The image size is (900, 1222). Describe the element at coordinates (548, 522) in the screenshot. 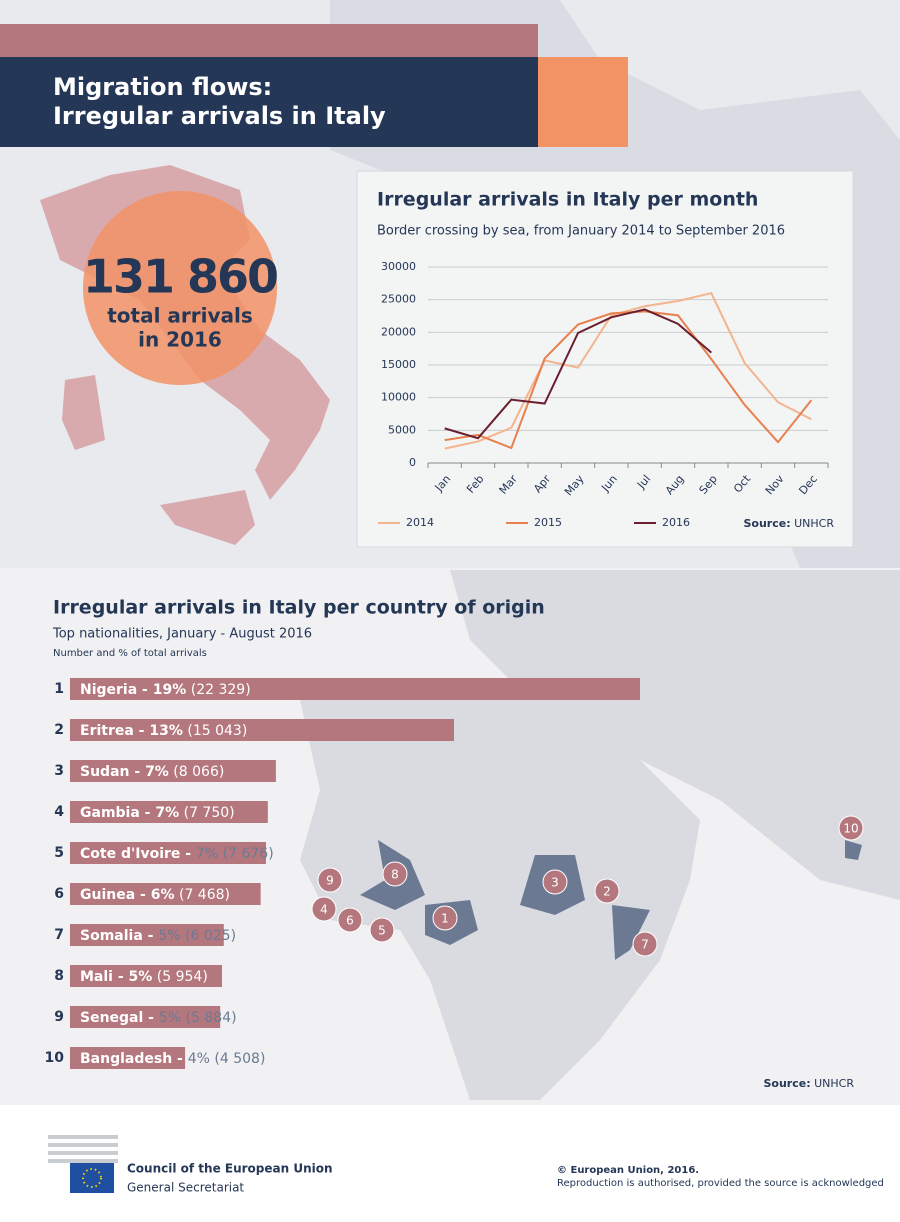

I see `legend-label: 2015` at that location.